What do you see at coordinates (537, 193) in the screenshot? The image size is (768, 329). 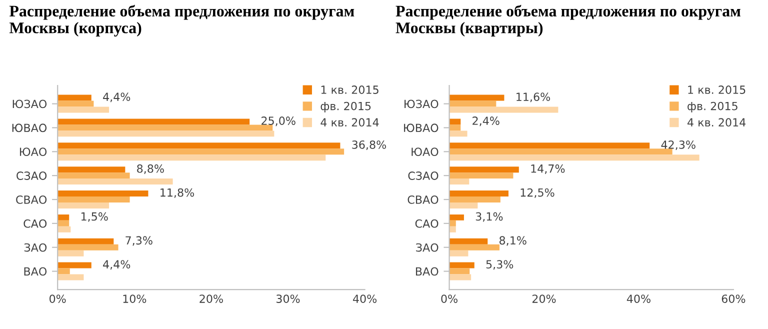 I see `data-label: 12,5%` at bounding box center [537, 193].